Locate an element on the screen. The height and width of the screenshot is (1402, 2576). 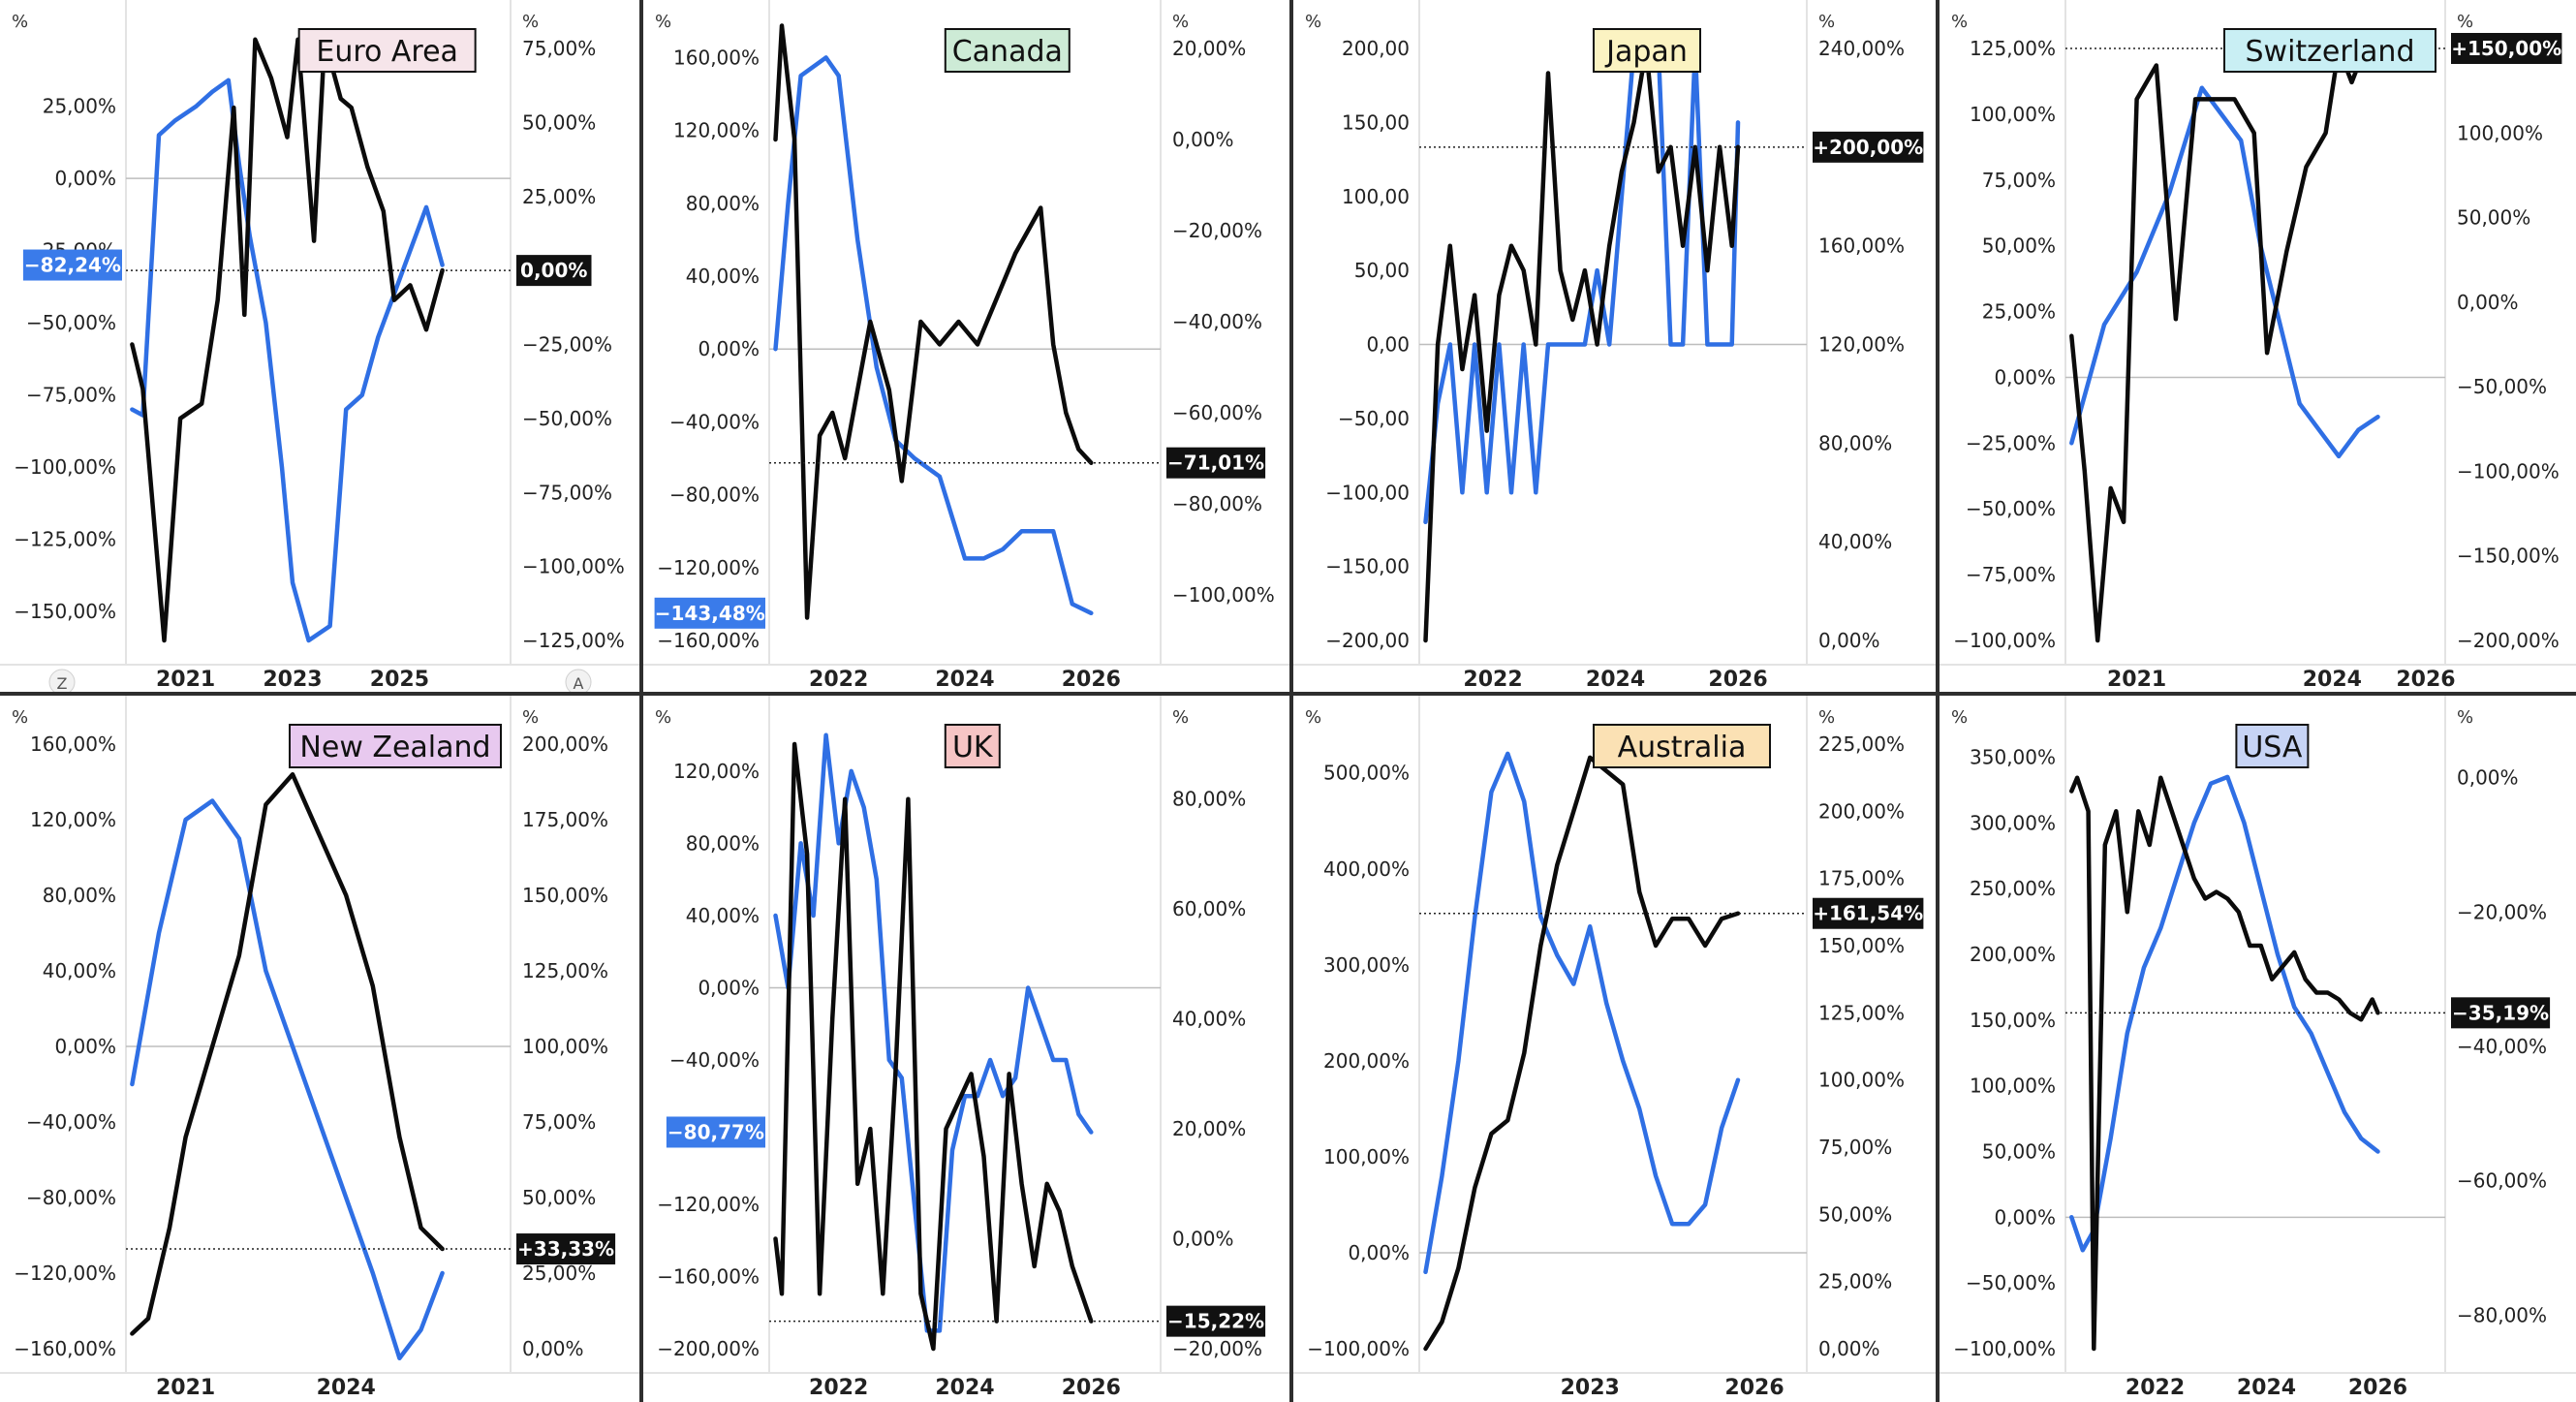
x-tick-label: 2026 is located at coordinates (1091, 680).